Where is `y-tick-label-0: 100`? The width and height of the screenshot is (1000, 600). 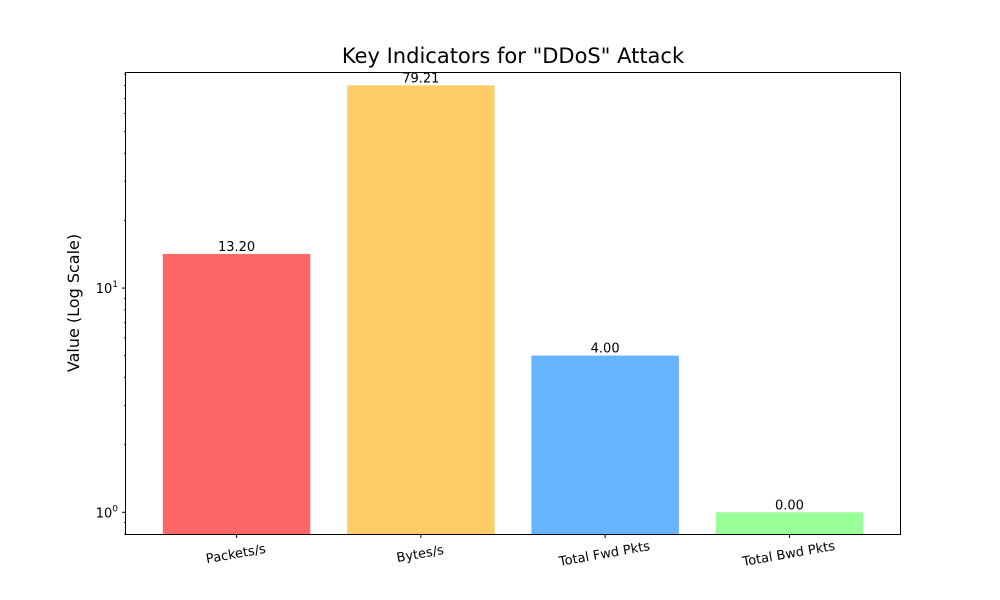 y-tick-label-0: 100 is located at coordinates (107, 512).